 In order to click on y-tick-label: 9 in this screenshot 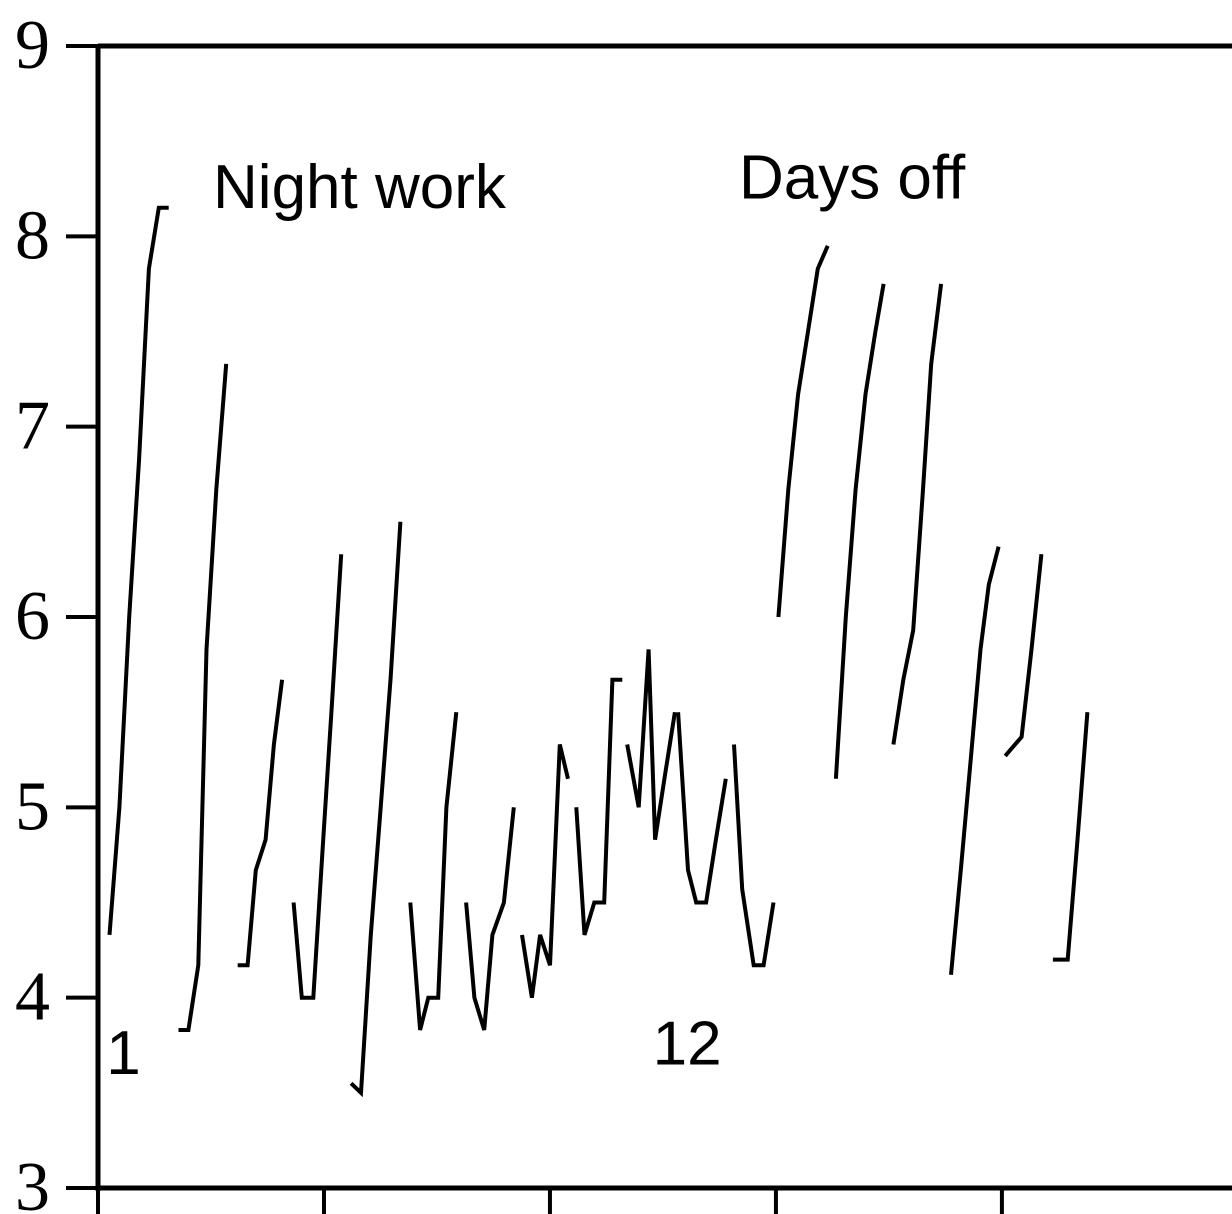, I will do `click(32, 45)`.